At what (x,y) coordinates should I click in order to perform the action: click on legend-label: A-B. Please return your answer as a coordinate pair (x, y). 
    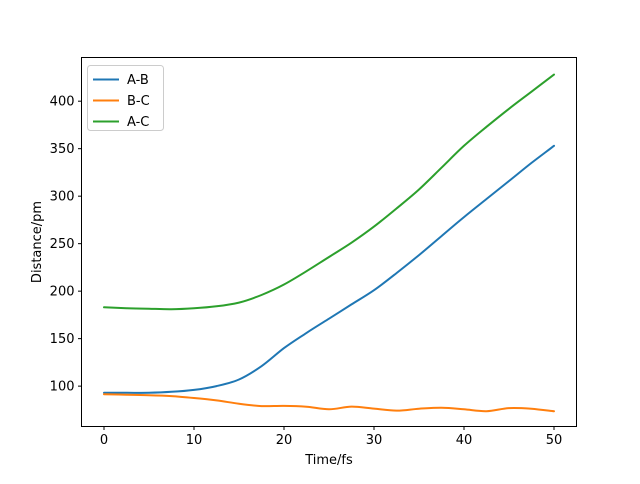
    Looking at the image, I should click on (138, 80).